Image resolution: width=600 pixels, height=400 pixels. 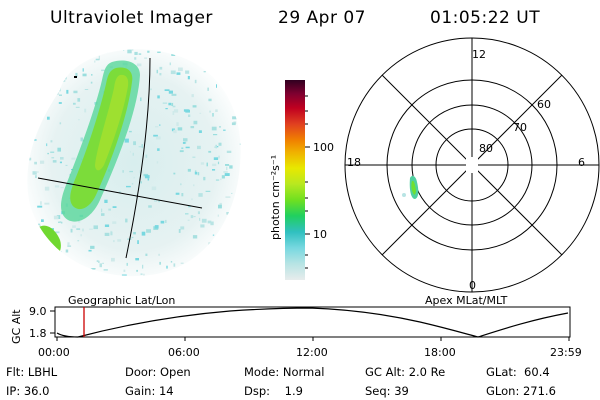 I want to click on mlt-label-6: 6, so click(x=581, y=162).